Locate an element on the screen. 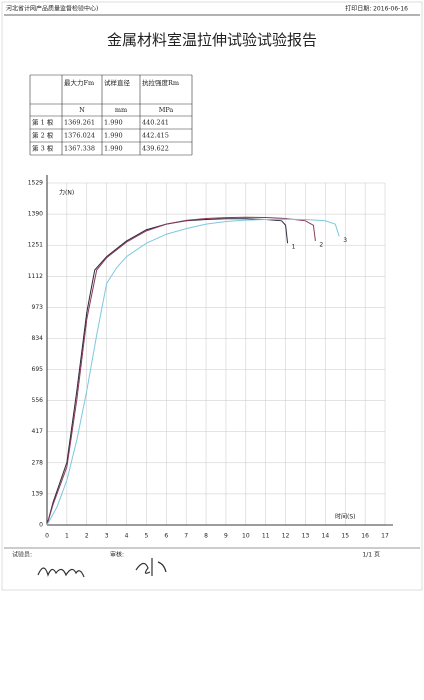  title: 金属材料室温拉伸试验试验报告 is located at coordinates (212, 40).